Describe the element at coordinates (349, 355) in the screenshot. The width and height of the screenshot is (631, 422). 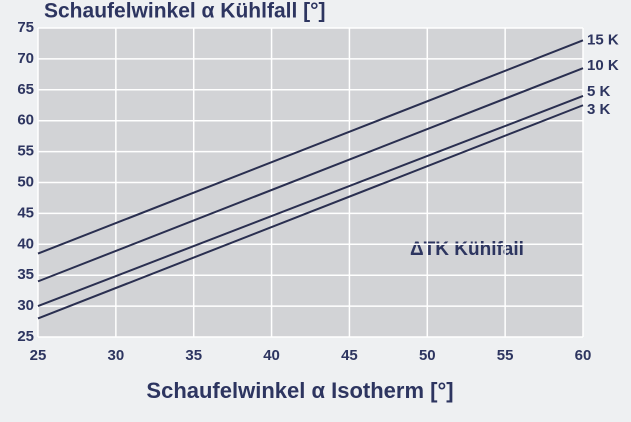
I see `x-tick-label: 45` at that location.